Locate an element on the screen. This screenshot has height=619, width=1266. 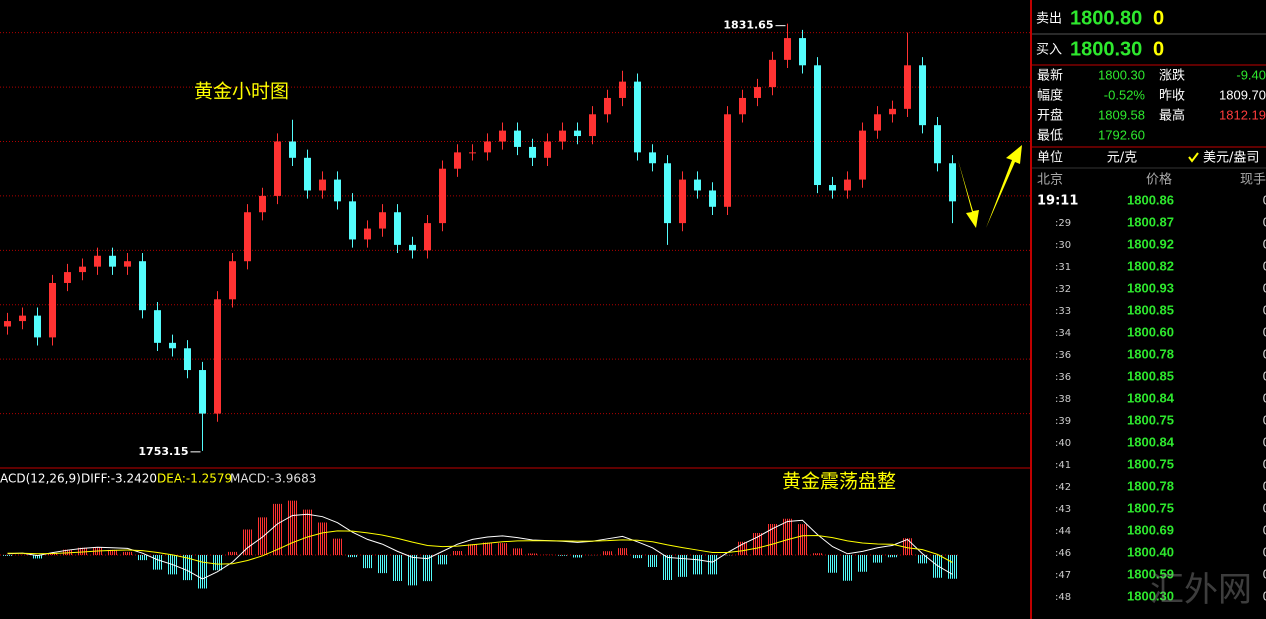
tick-price: 1800.87 is located at coordinates (1150, 221).